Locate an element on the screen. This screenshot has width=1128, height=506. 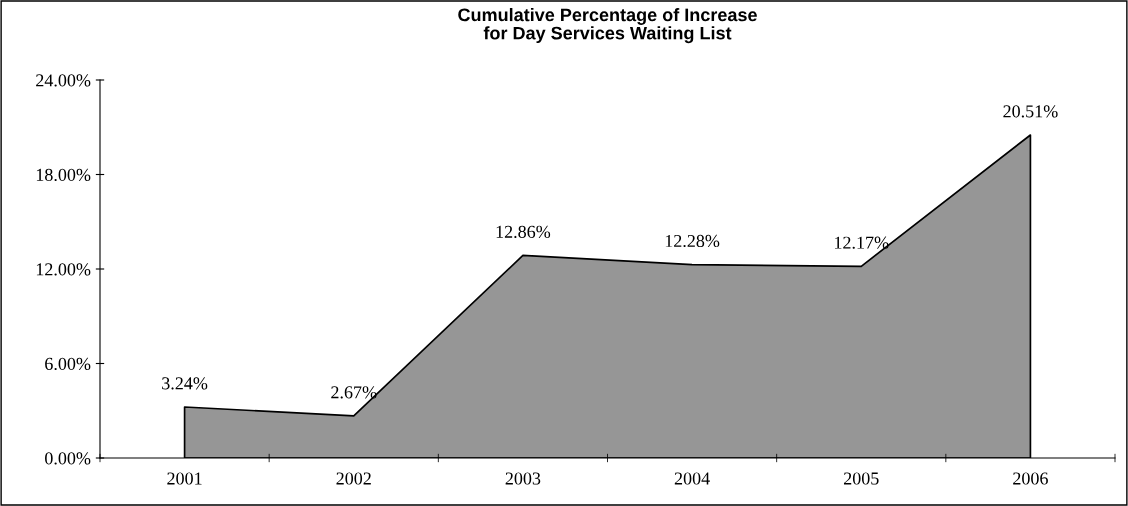
data-label: 12.86% is located at coordinates (523, 231).